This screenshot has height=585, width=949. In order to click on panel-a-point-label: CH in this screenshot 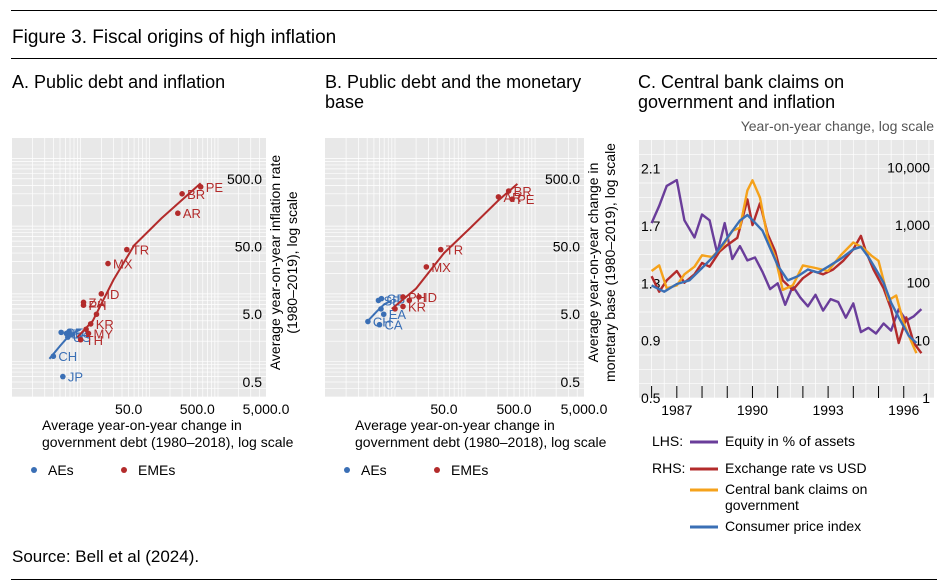, I will do `click(67, 356)`.